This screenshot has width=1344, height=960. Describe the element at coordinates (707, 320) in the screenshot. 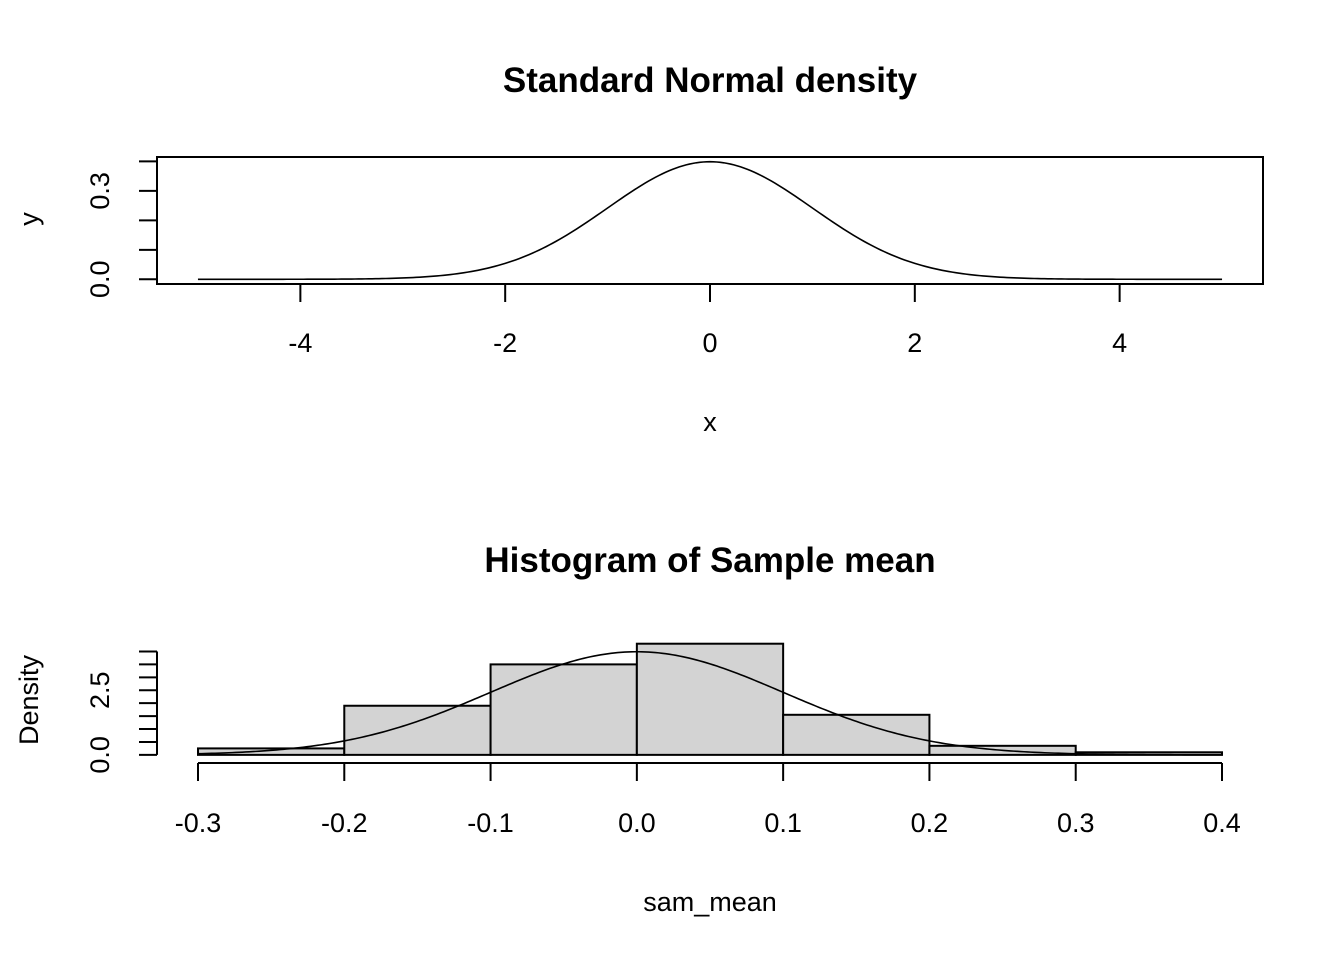

I see `x-axis-1: -4 -2 0 2 4` at that location.